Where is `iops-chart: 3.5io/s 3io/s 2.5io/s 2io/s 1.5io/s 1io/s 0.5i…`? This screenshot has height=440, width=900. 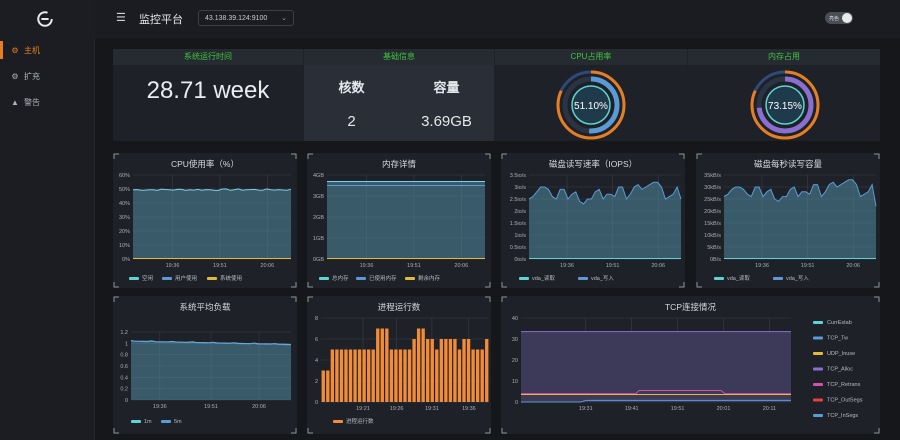
iops-chart: 3.5io/s 3io/s 2.5io/s 2io/s 1.5io/s 1io/s 0.5i… is located at coordinates (593, 220).